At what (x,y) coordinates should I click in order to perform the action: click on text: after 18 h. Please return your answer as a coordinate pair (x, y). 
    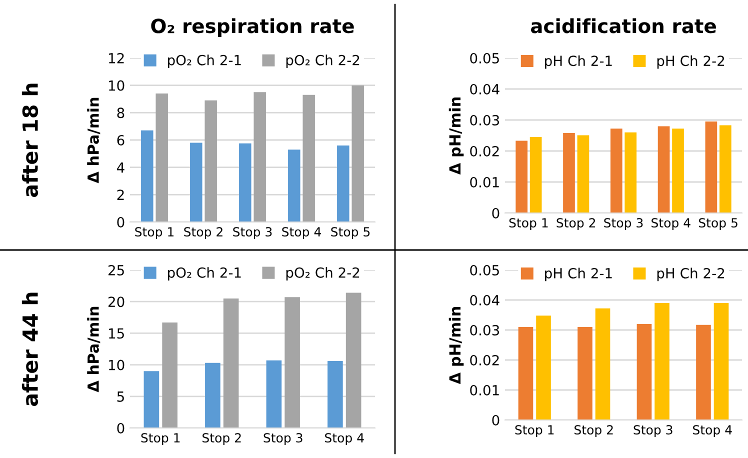
    Looking at the image, I should click on (30, 141).